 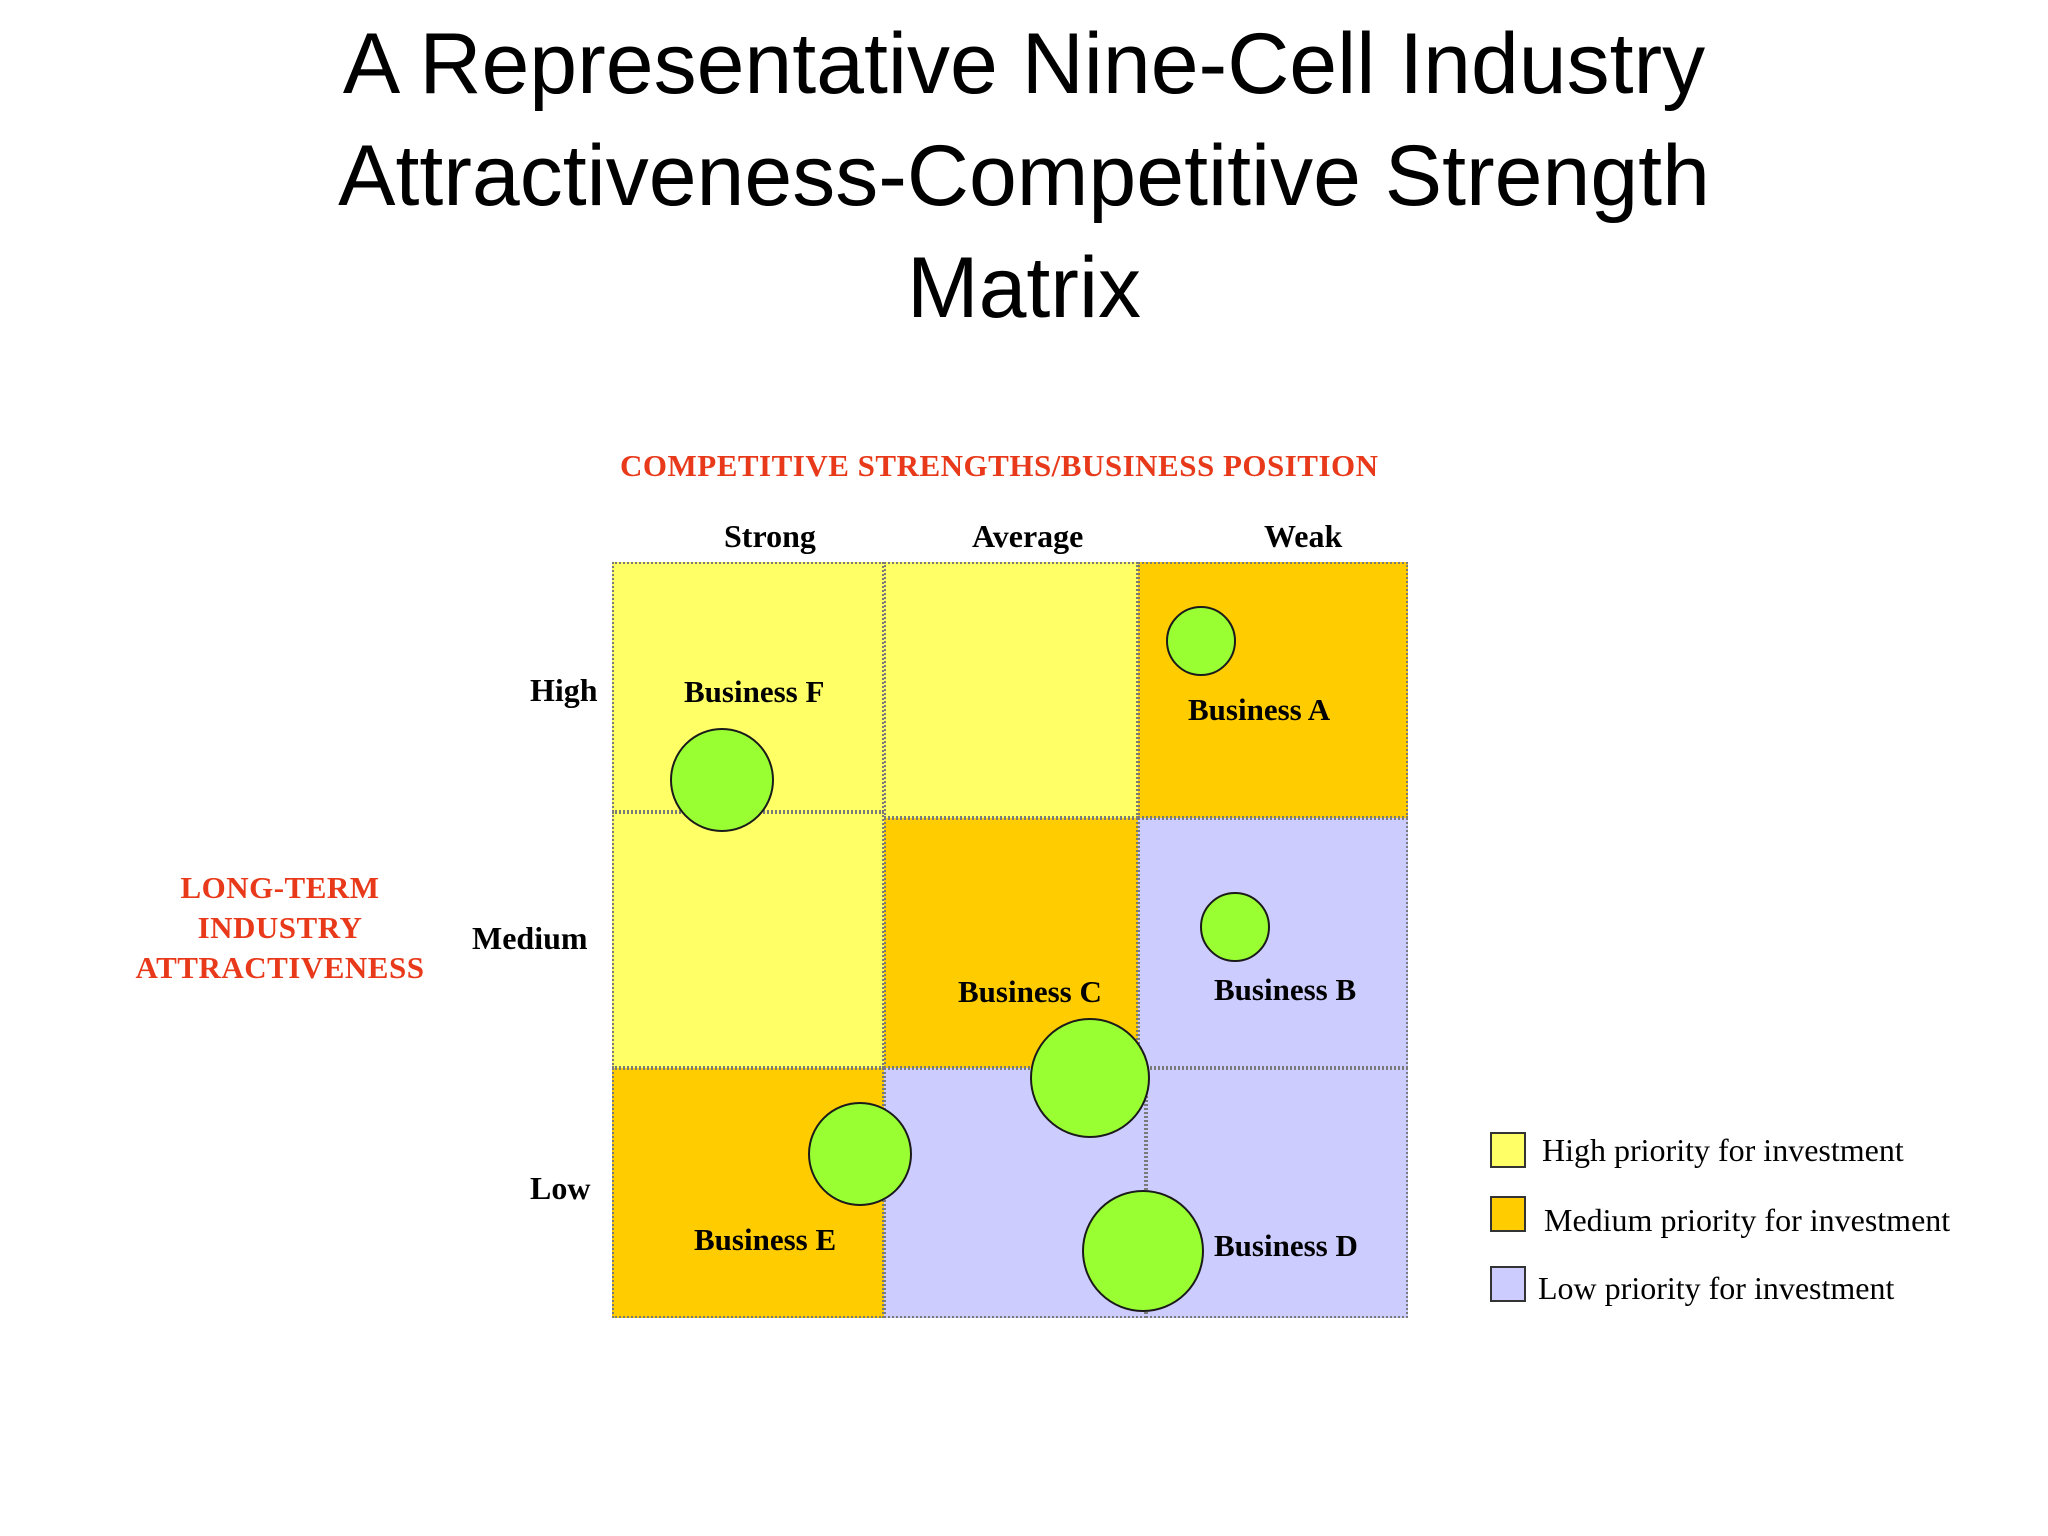 I want to click on legend-swatch-high, so click(x=1508, y=1150).